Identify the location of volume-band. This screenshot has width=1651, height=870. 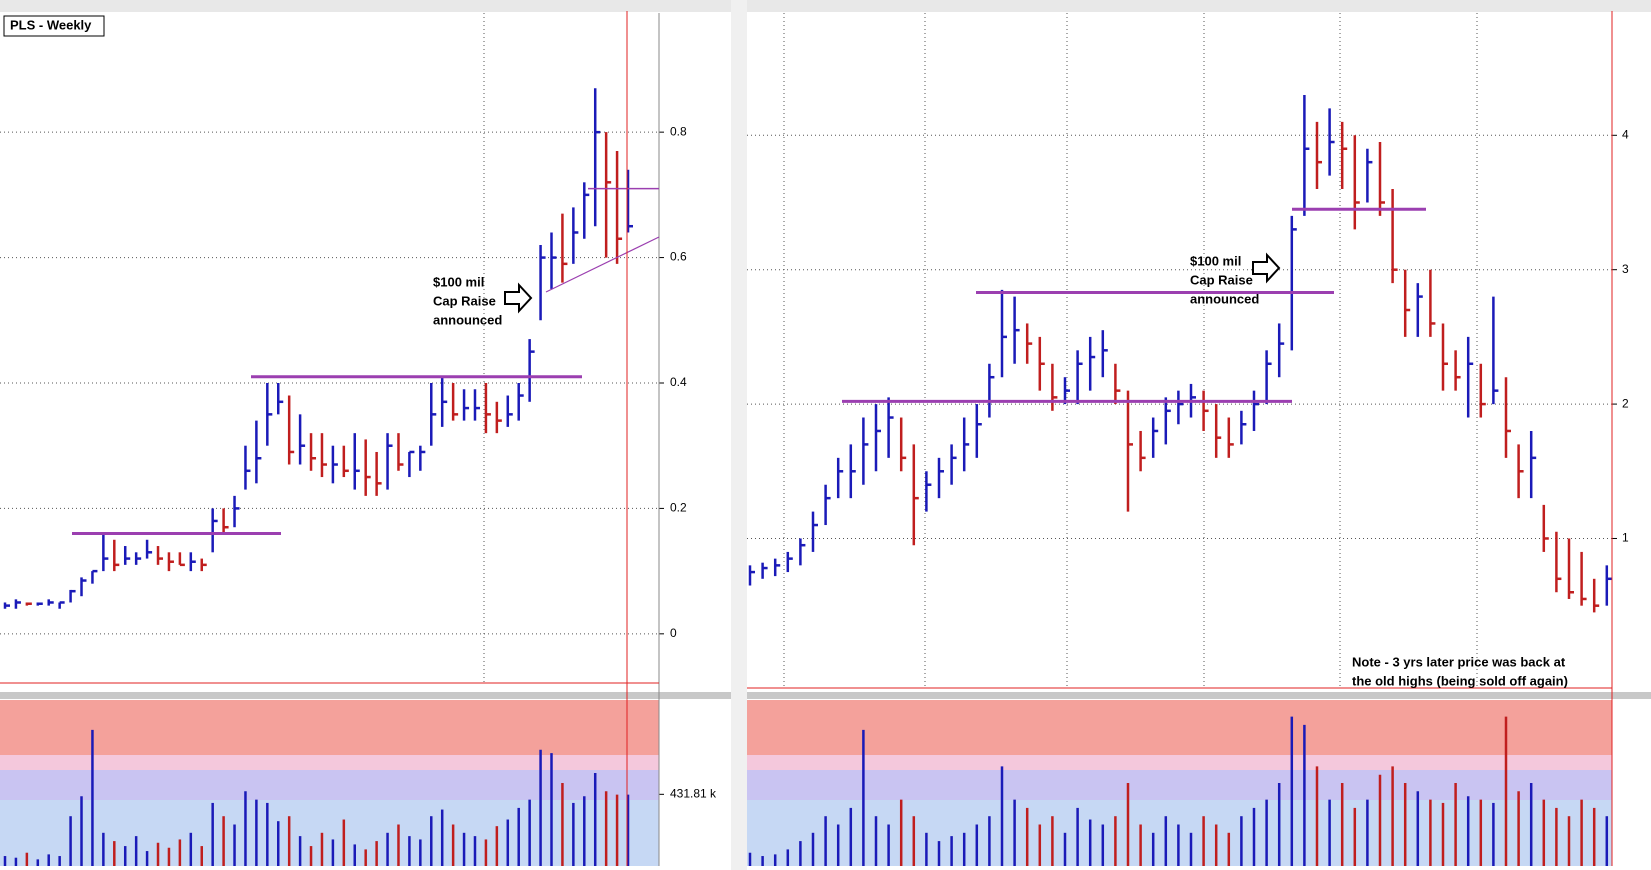
(329, 833).